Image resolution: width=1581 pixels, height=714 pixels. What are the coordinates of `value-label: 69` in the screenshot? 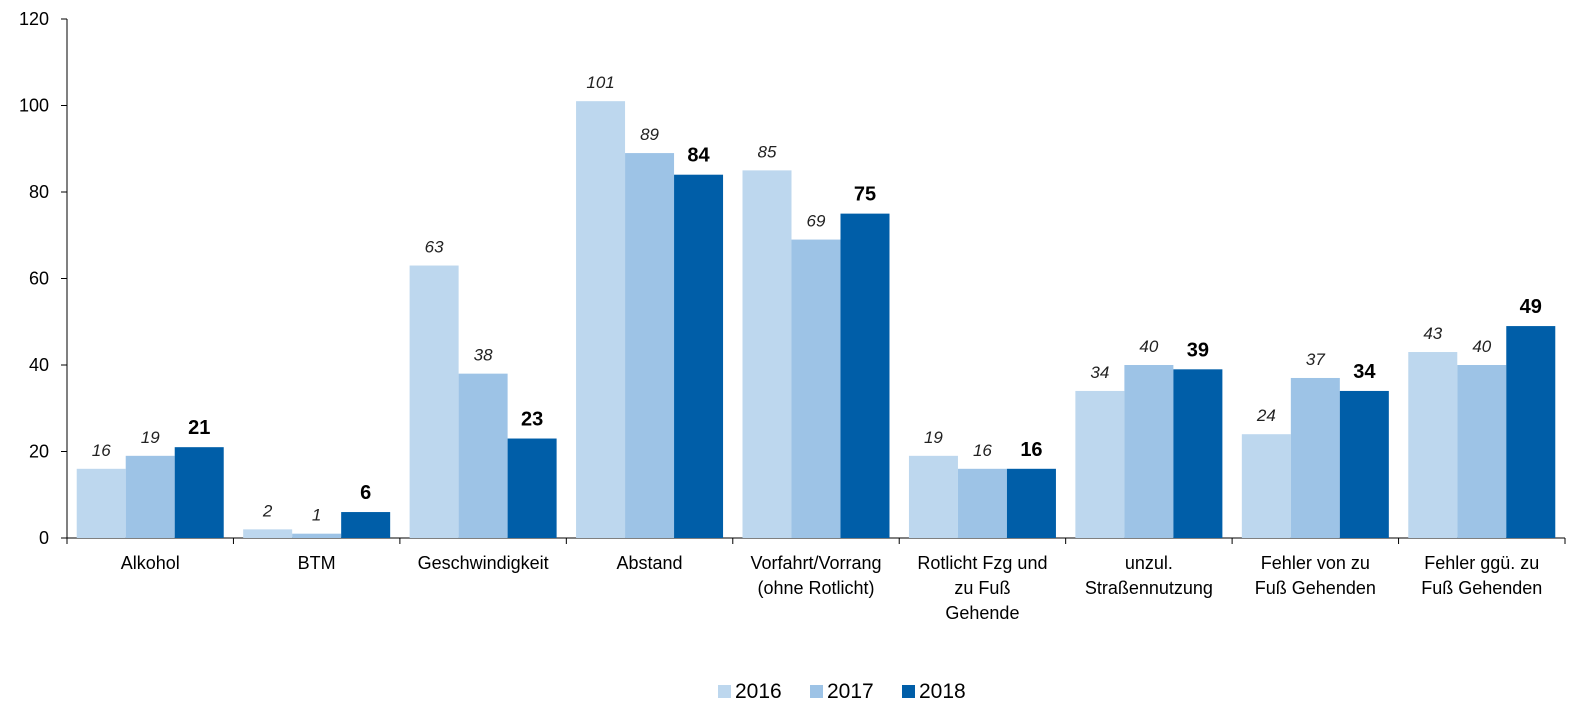 It's located at (816, 221).